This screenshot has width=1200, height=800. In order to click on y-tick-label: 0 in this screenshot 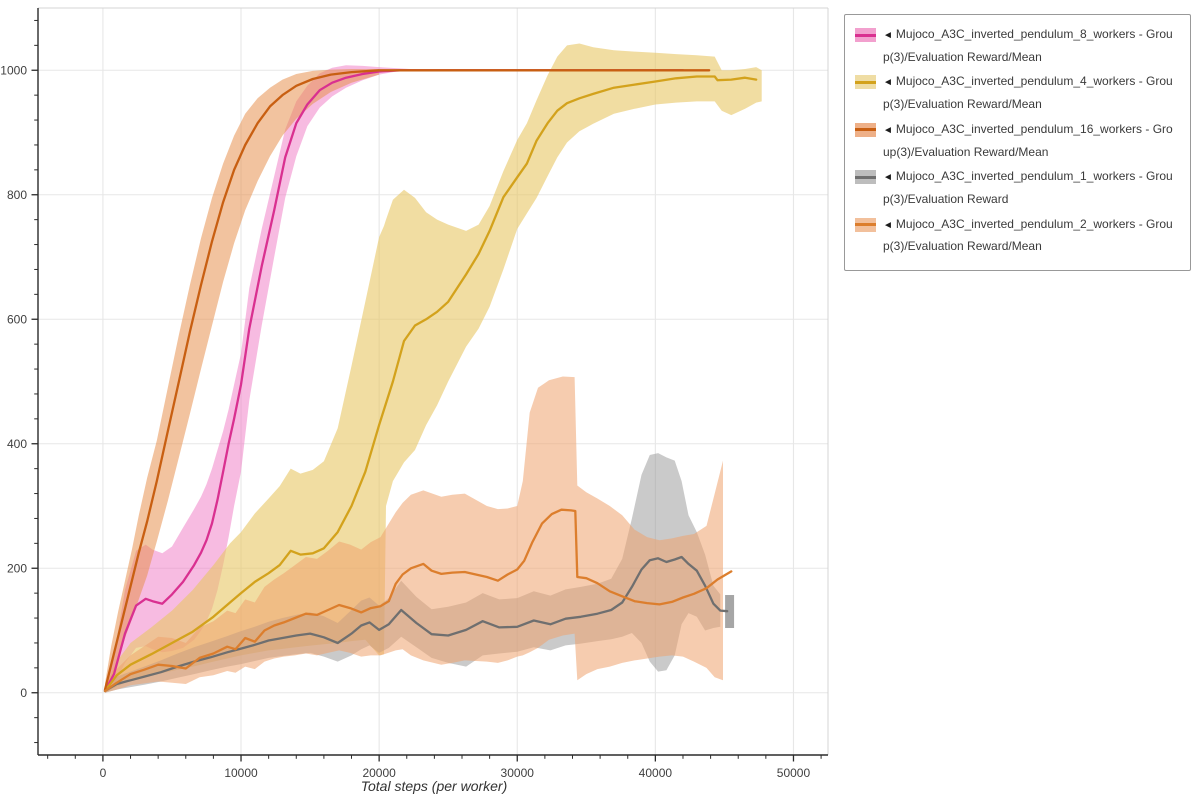, I will do `click(23, 693)`.